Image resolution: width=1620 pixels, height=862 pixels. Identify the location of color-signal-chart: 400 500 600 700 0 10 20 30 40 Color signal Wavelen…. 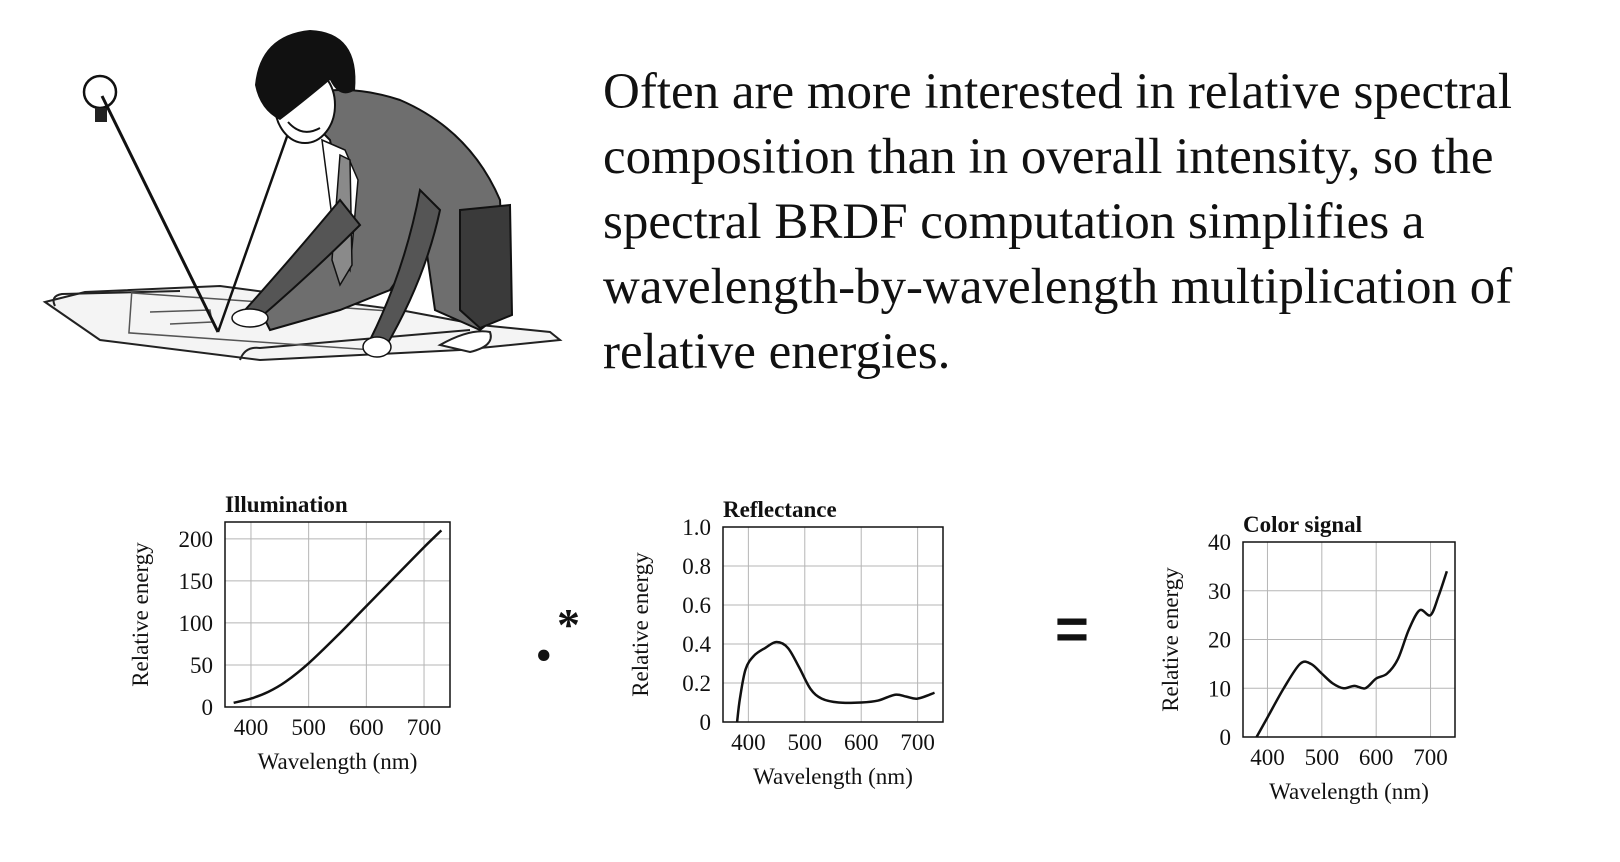
(1307, 658).